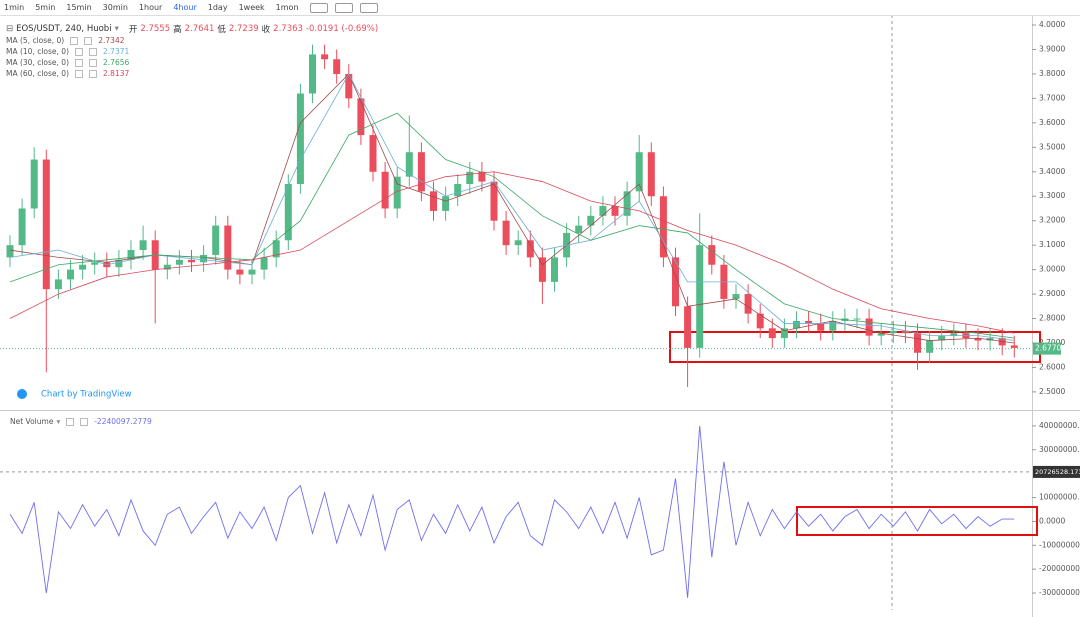 The image size is (1080, 617). What do you see at coordinates (150, 7) in the screenshot?
I see `interval-button: 1hour` at bounding box center [150, 7].